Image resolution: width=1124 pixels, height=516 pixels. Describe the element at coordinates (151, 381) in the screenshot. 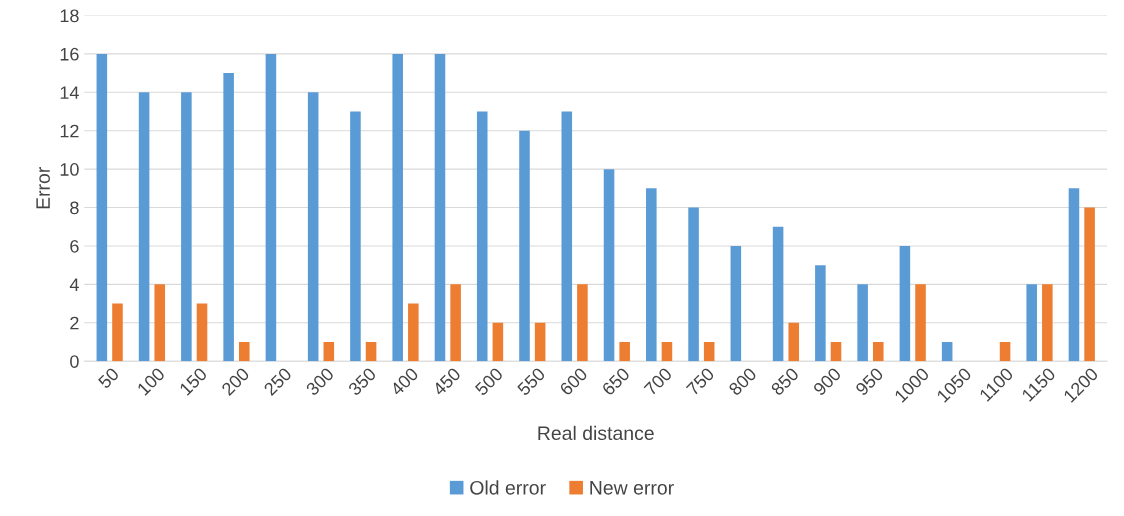

I see `x-tick-label: 100` at that location.